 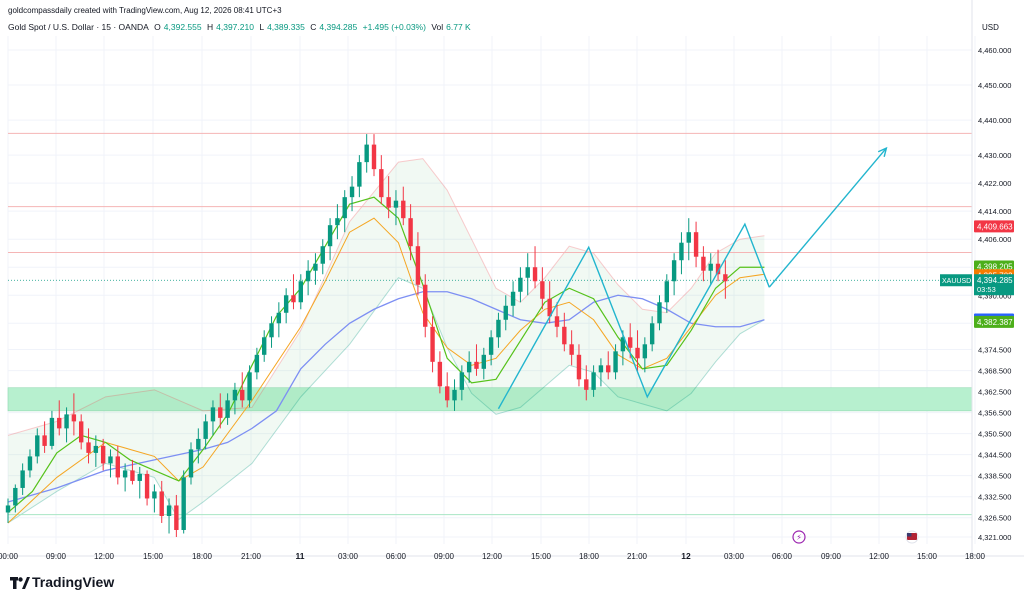 I want to click on price-label: 4,382.387, so click(x=995, y=322).